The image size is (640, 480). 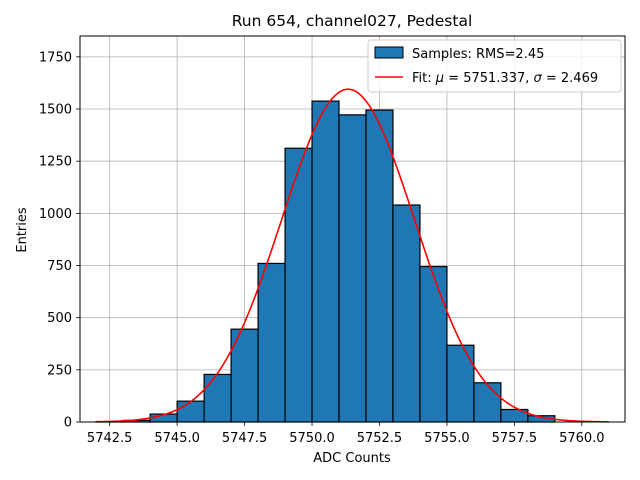 I want to click on y-tick-label: 1000, so click(x=55, y=214).